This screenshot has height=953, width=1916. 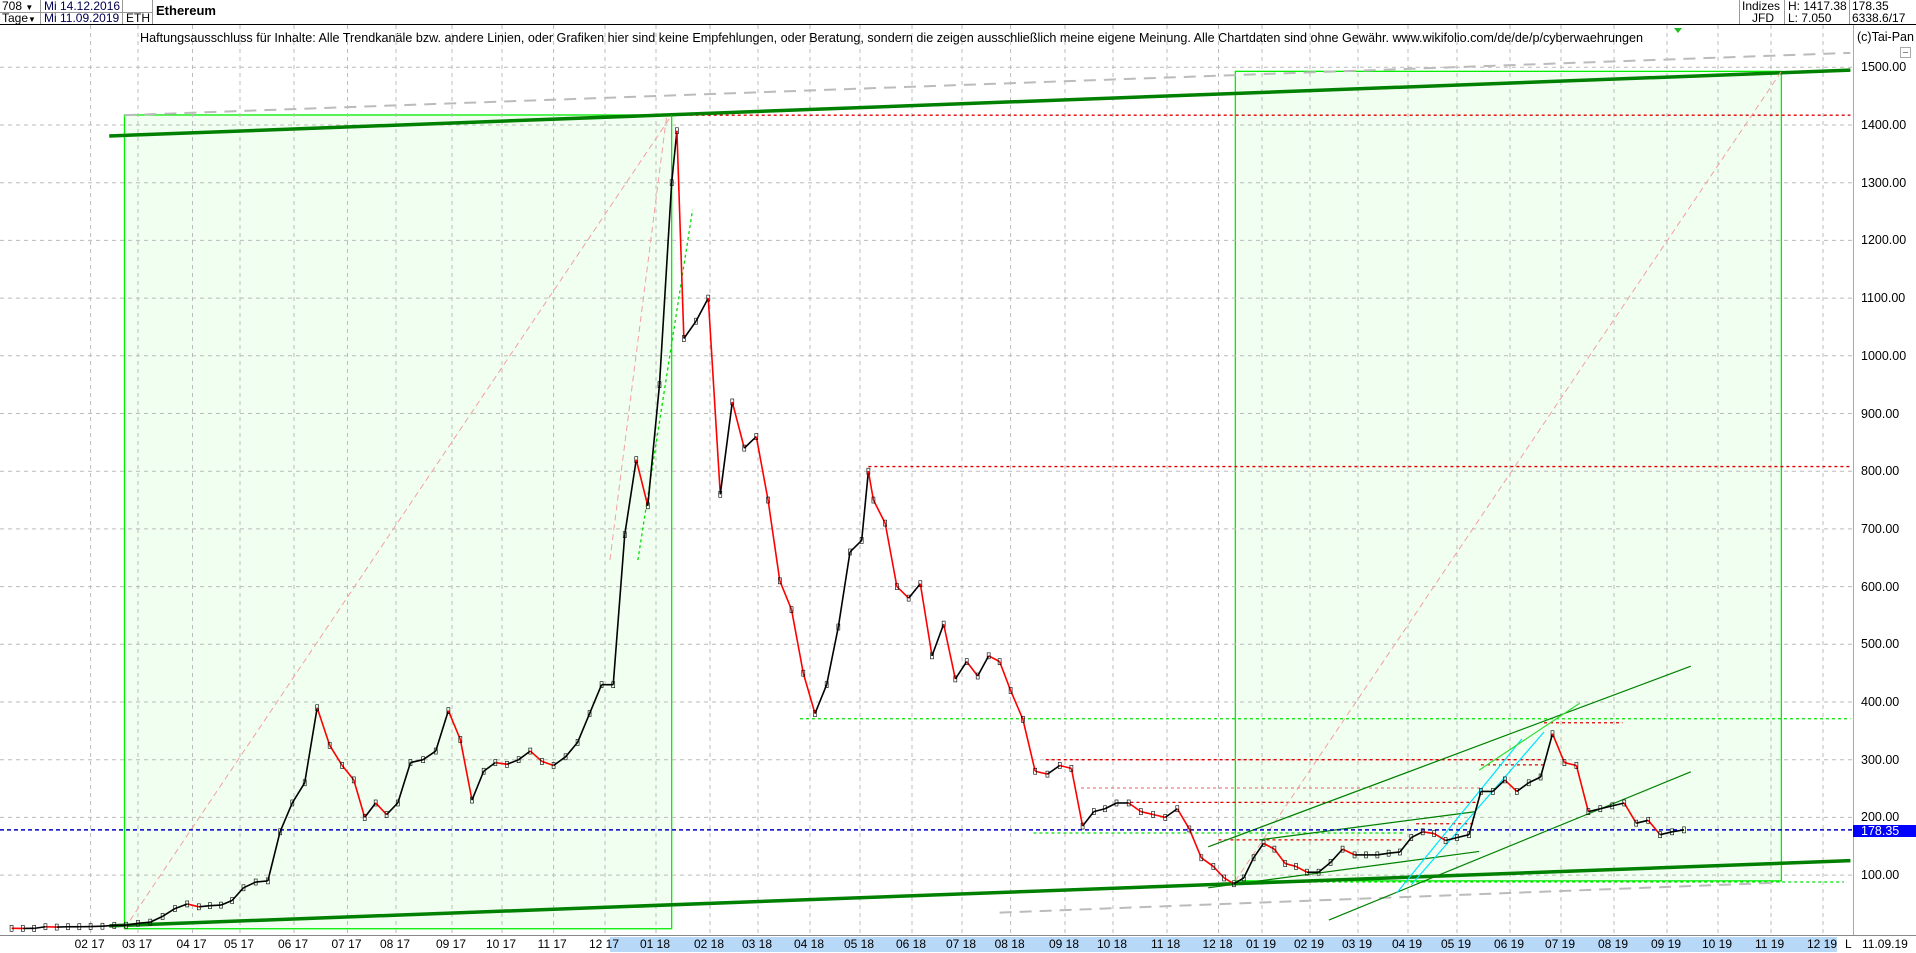 I want to click on x-tick-label: 12 18, so click(x=1218, y=944).